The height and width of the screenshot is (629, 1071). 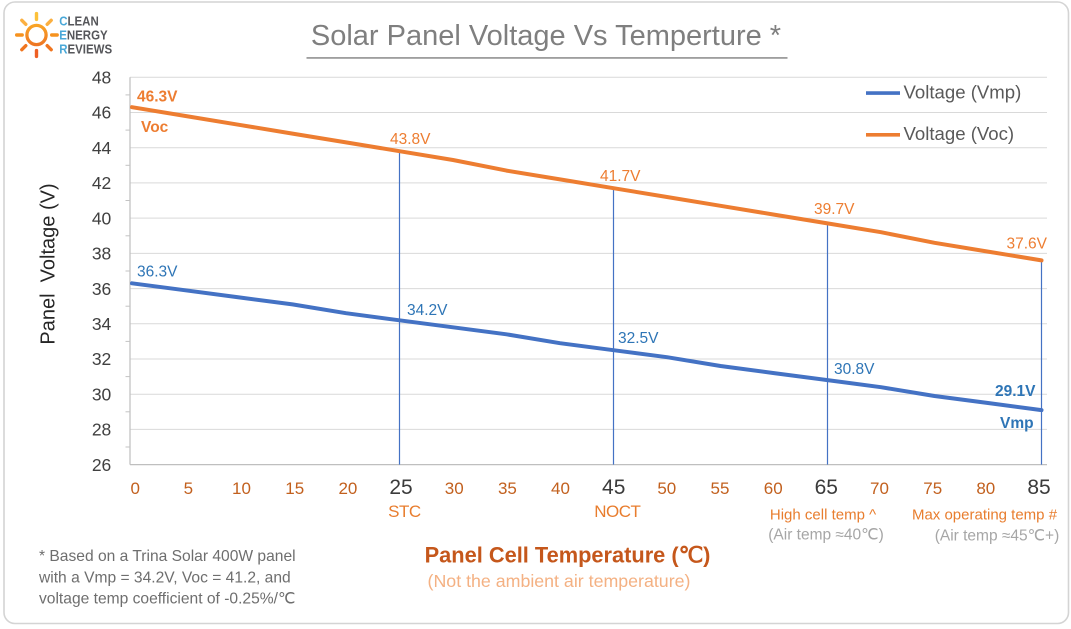 What do you see at coordinates (666, 488) in the screenshot?
I see `svg-text: 50` at bounding box center [666, 488].